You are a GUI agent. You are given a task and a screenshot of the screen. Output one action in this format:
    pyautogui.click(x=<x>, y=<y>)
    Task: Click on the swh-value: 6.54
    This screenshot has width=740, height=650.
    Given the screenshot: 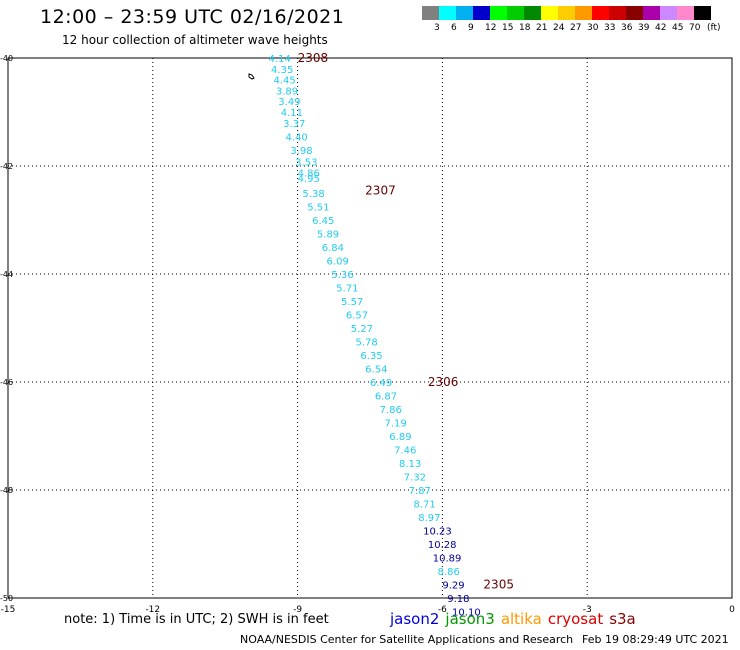 What is the action you would take?
    pyautogui.click(x=376, y=370)
    